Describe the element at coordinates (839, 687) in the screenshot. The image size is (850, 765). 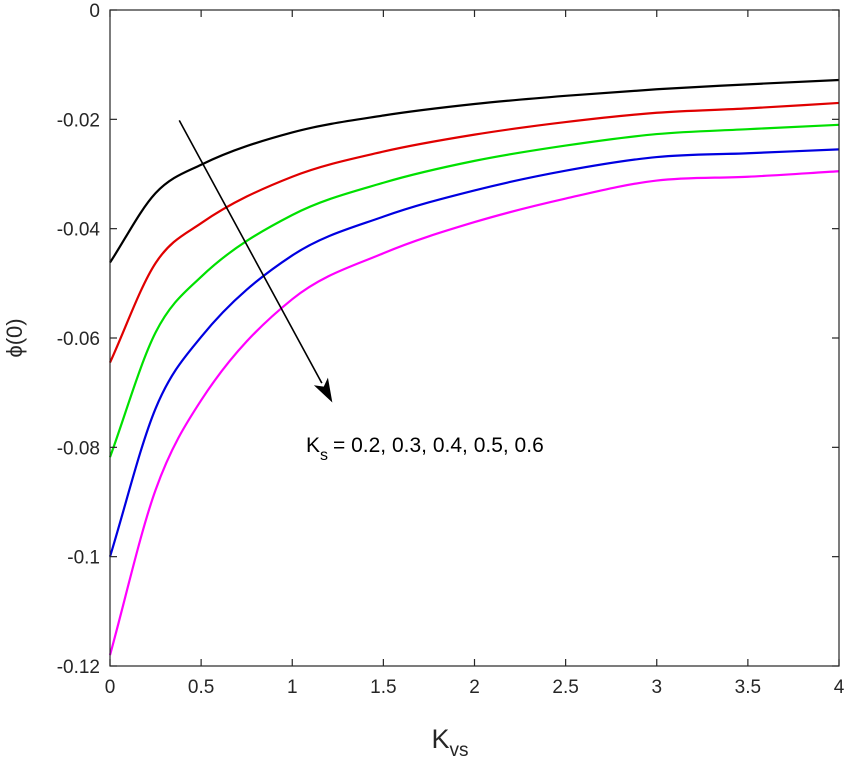
I see `x-tick-label-8: 4` at that location.